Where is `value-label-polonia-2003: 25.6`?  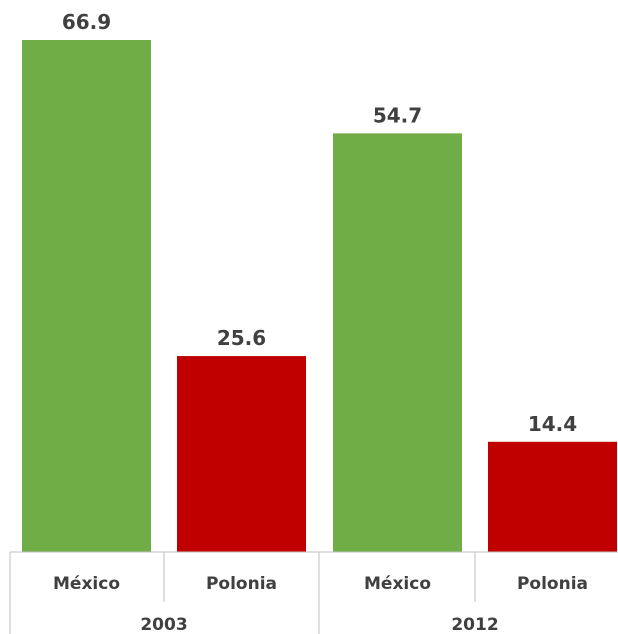
value-label-polonia-2003: 25.6 is located at coordinates (241, 338).